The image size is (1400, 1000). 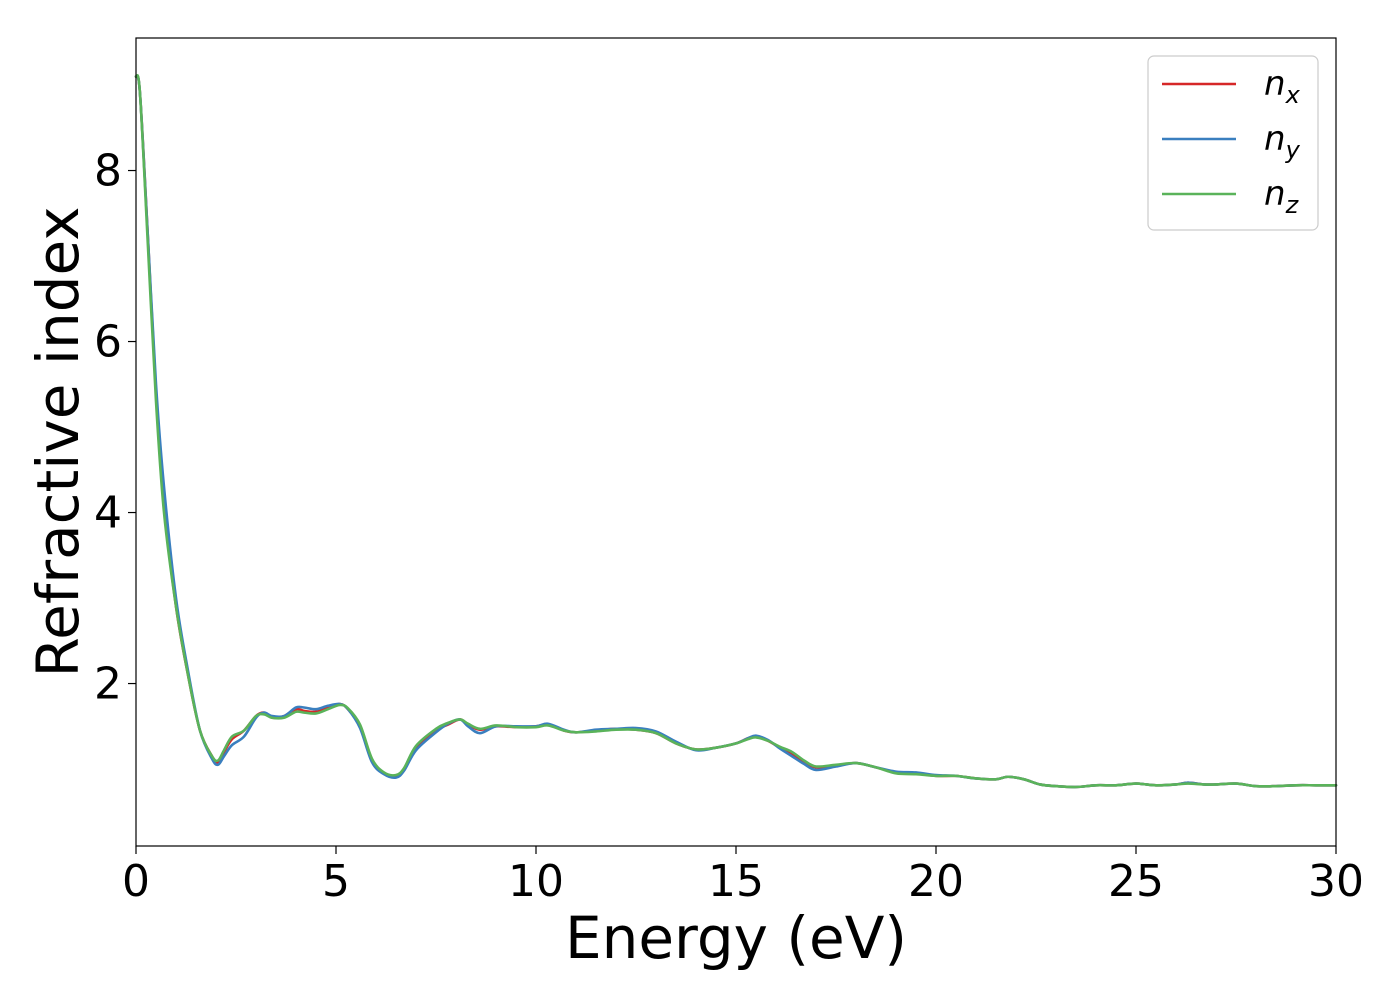 I want to click on legend-label-subscript: x, so click(x=1293, y=95).